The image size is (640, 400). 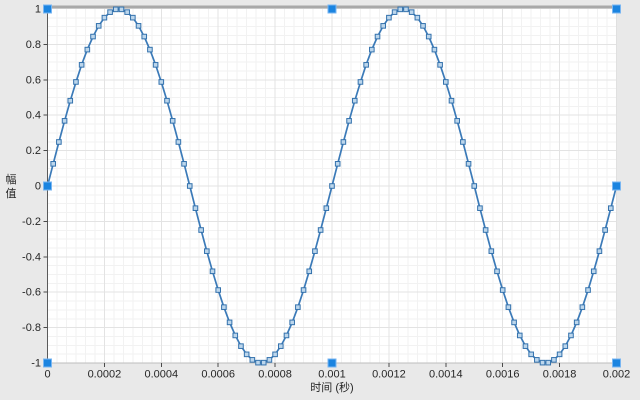 What do you see at coordinates (616, 9) in the screenshot?
I see `selection-handle-top-right` at bounding box center [616, 9].